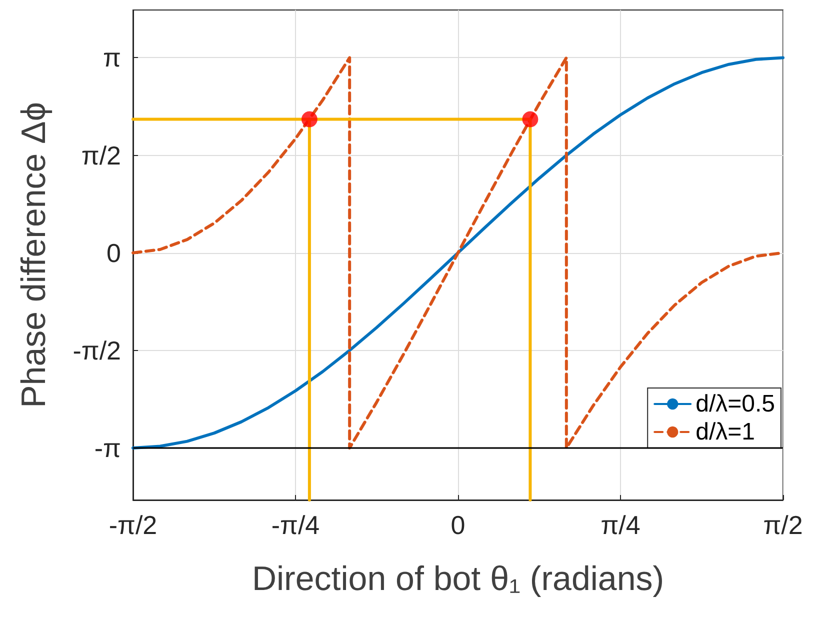 This screenshot has width=817, height=628. I want to click on y-tick-label: π, so click(112, 57).